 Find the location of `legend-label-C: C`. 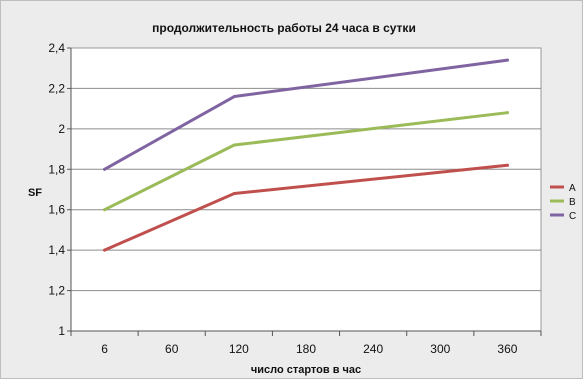

legend-label-C: C is located at coordinates (572, 216).